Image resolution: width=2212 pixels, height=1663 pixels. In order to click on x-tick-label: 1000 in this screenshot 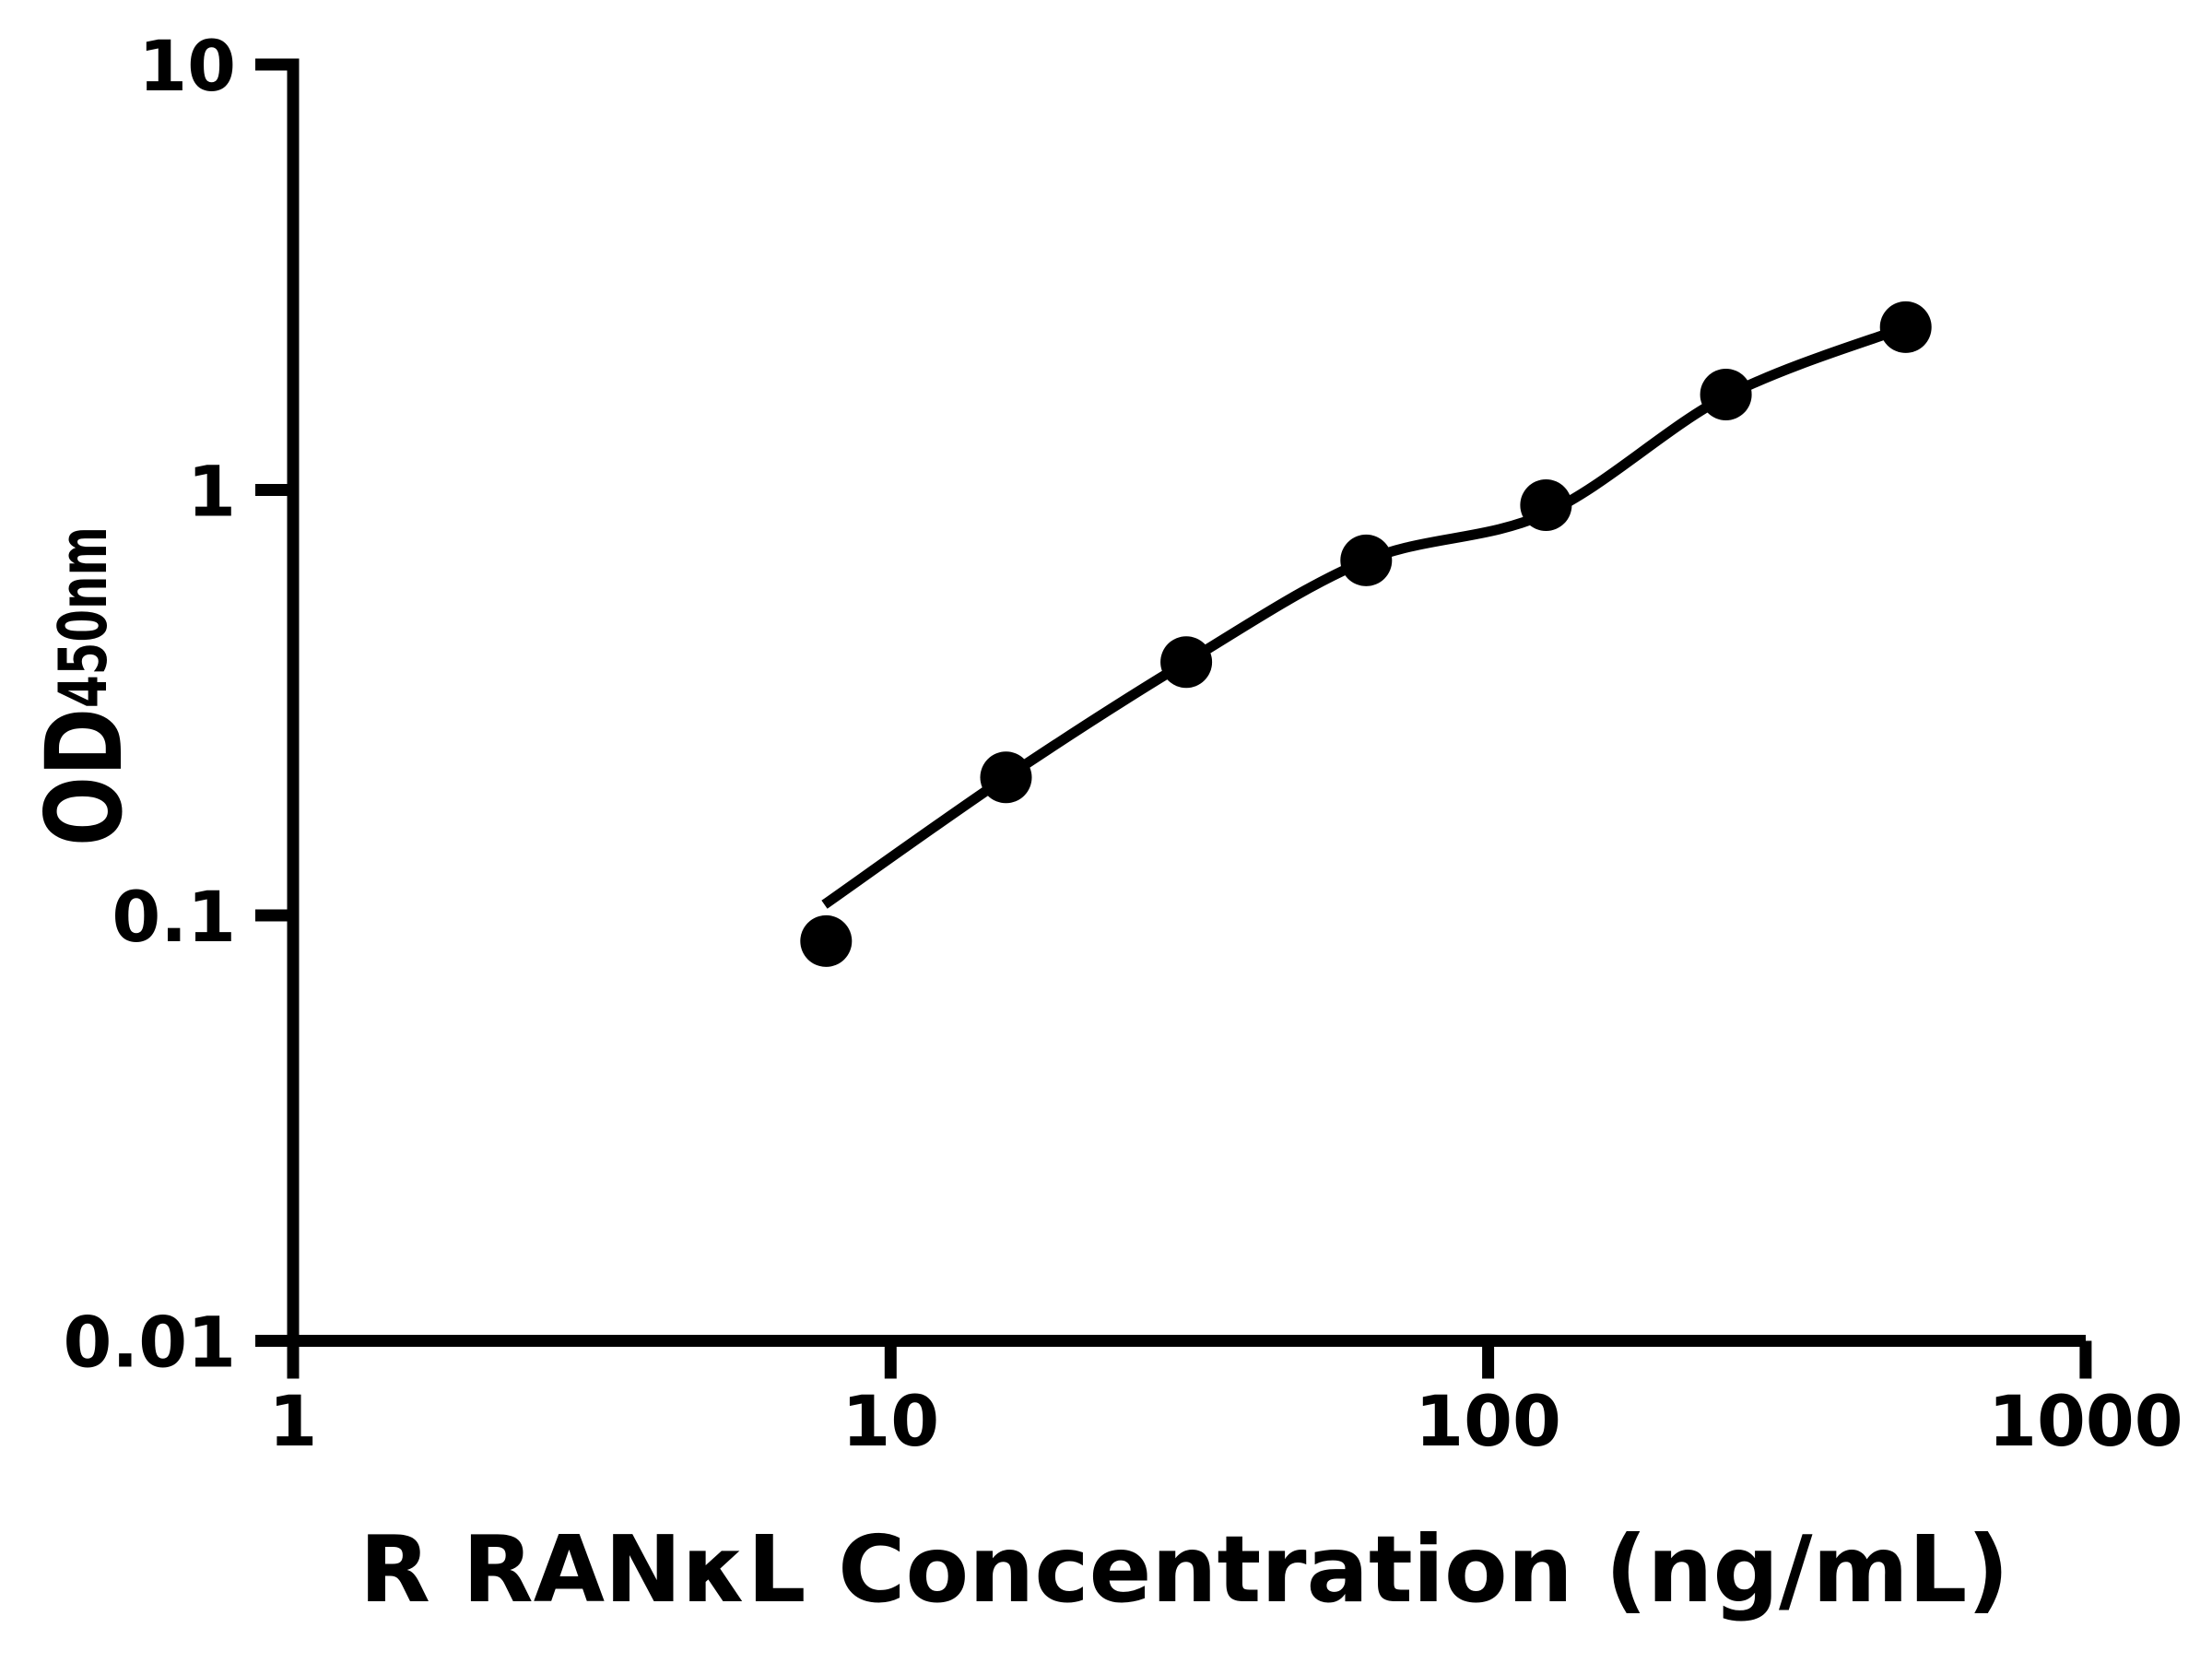, I will do `click(2085, 1421)`.